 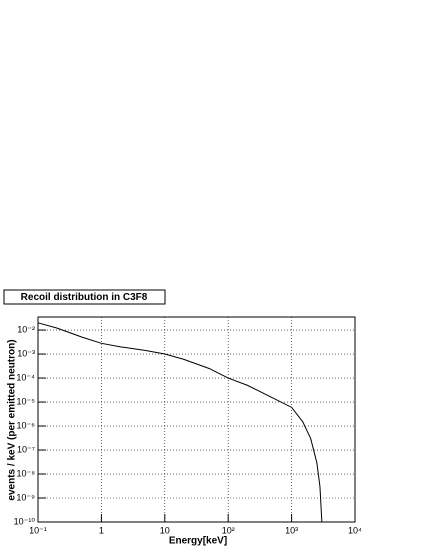 I want to click on chart-title: Recoil distribution in C3F8, so click(x=84, y=297).